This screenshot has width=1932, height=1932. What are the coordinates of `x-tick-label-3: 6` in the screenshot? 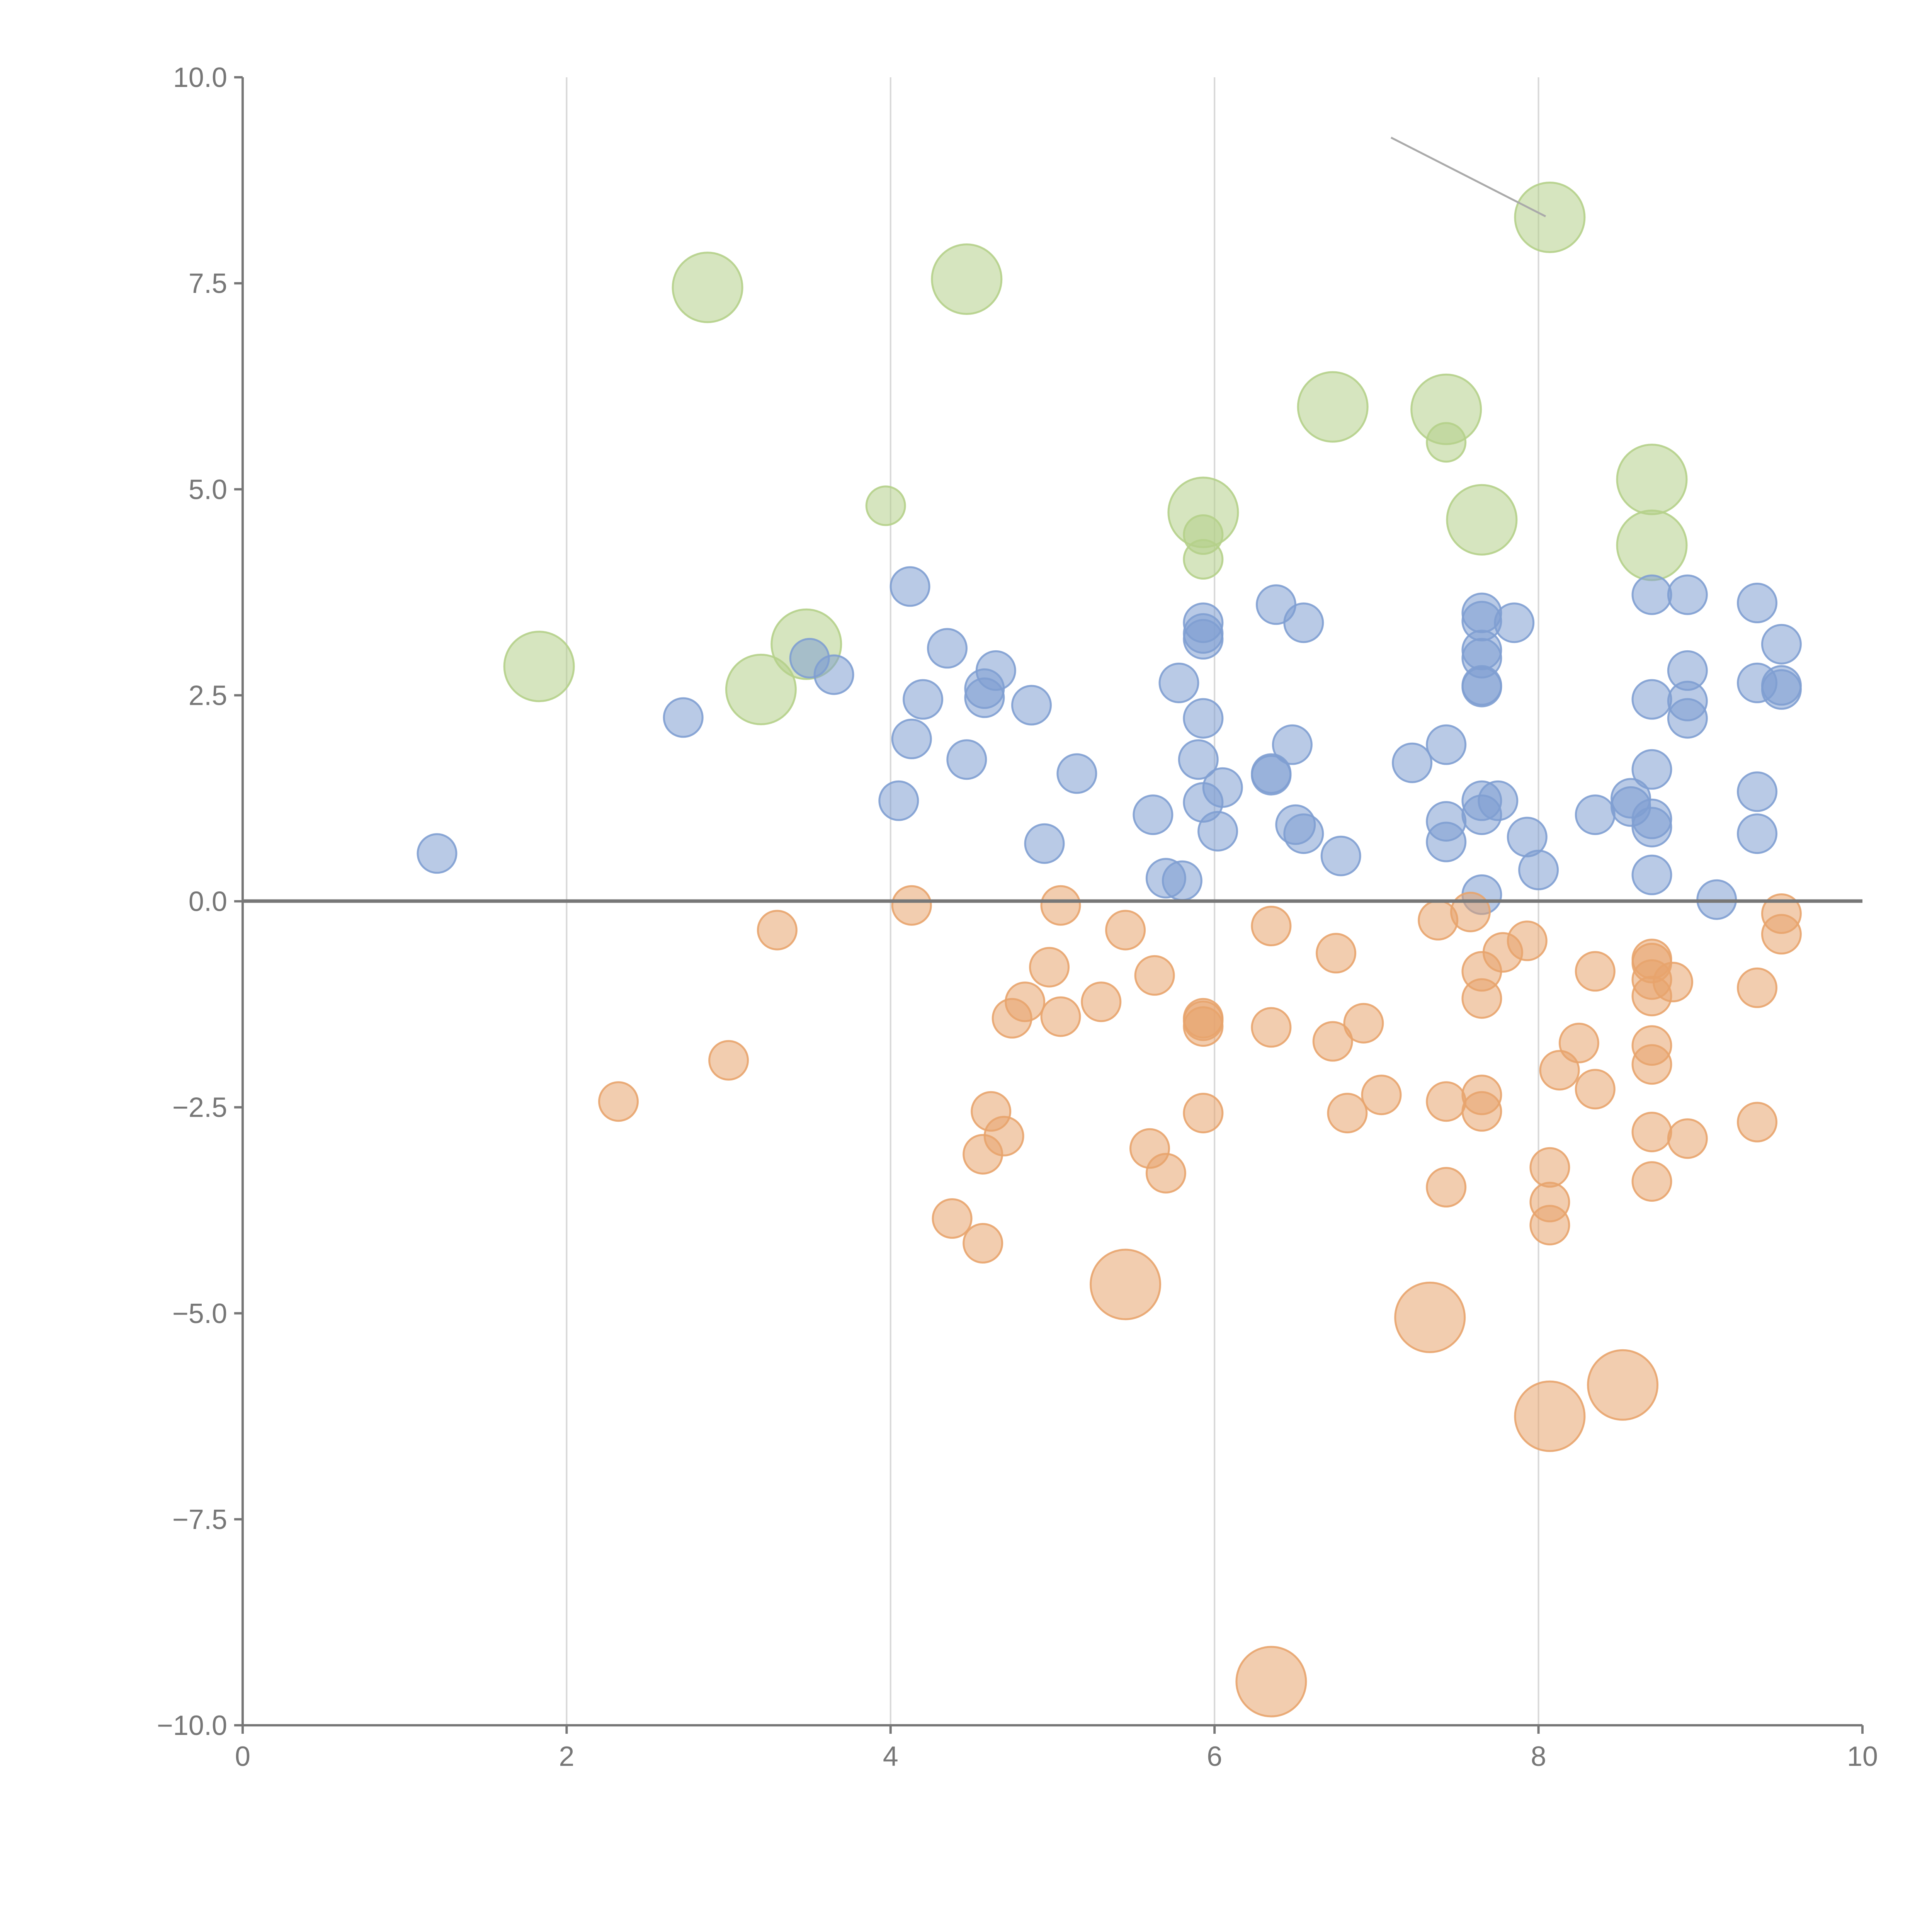 It's located at (1214, 1756).